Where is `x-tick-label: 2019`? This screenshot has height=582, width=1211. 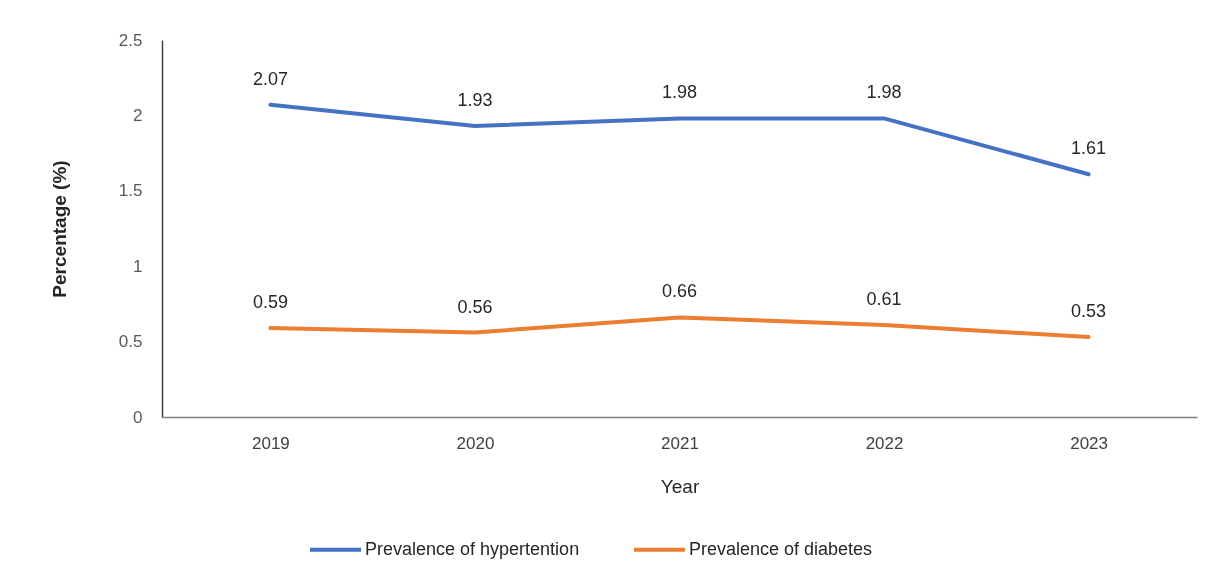
x-tick-label: 2019 is located at coordinates (271, 443).